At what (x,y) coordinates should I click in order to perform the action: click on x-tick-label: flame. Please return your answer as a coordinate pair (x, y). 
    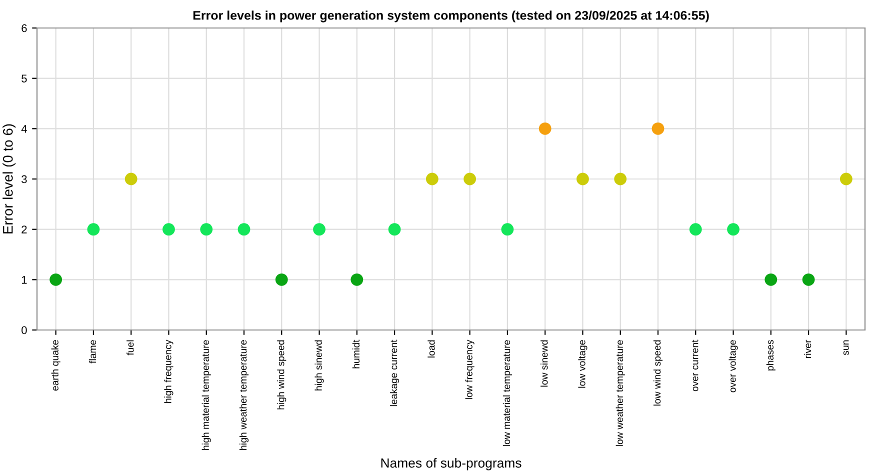
    Looking at the image, I should click on (92, 352).